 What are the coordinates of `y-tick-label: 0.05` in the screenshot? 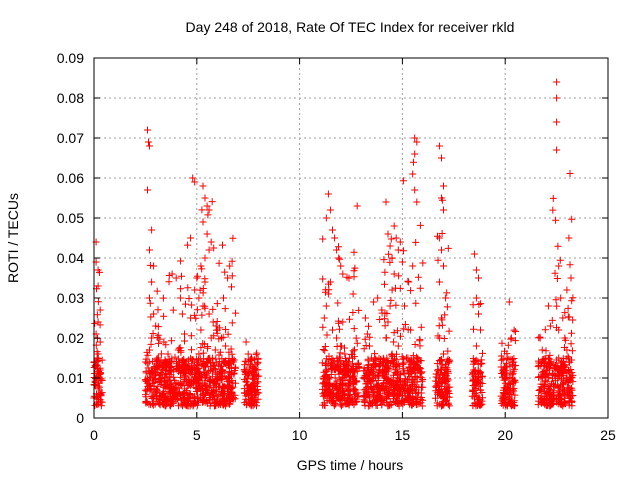 It's located at (70, 218).